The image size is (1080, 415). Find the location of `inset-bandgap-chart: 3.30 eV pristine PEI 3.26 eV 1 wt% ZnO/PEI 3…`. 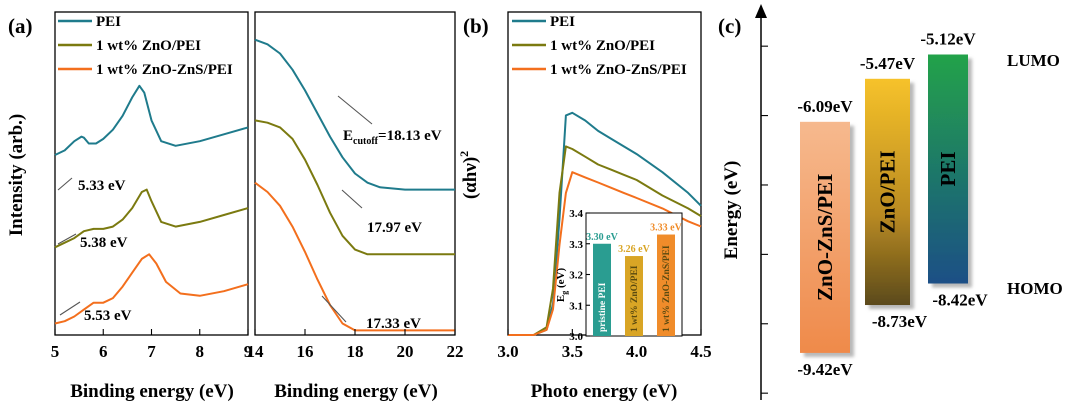

inset-bandgap-chart: 3.30 eV pristine PEI 3.26 eV 1 wt% ZnO/PEI 3… is located at coordinates (619, 275).